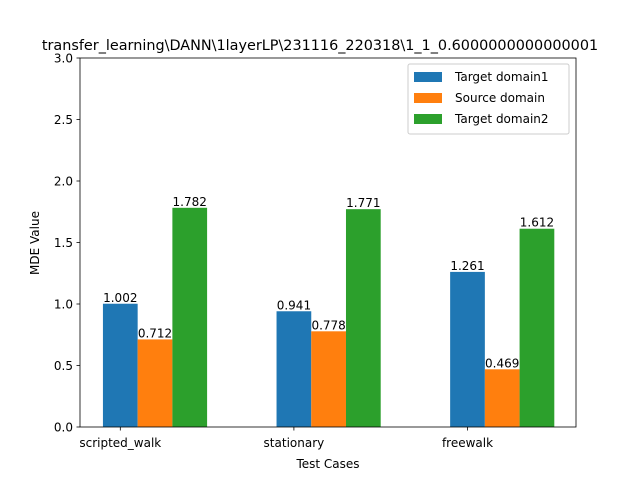 Image resolution: width=640 pixels, height=484 pixels. What do you see at coordinates (500, 98) in the screenshot?
I see `legend-label-2: Source domain` at bounding box center [500, 98].